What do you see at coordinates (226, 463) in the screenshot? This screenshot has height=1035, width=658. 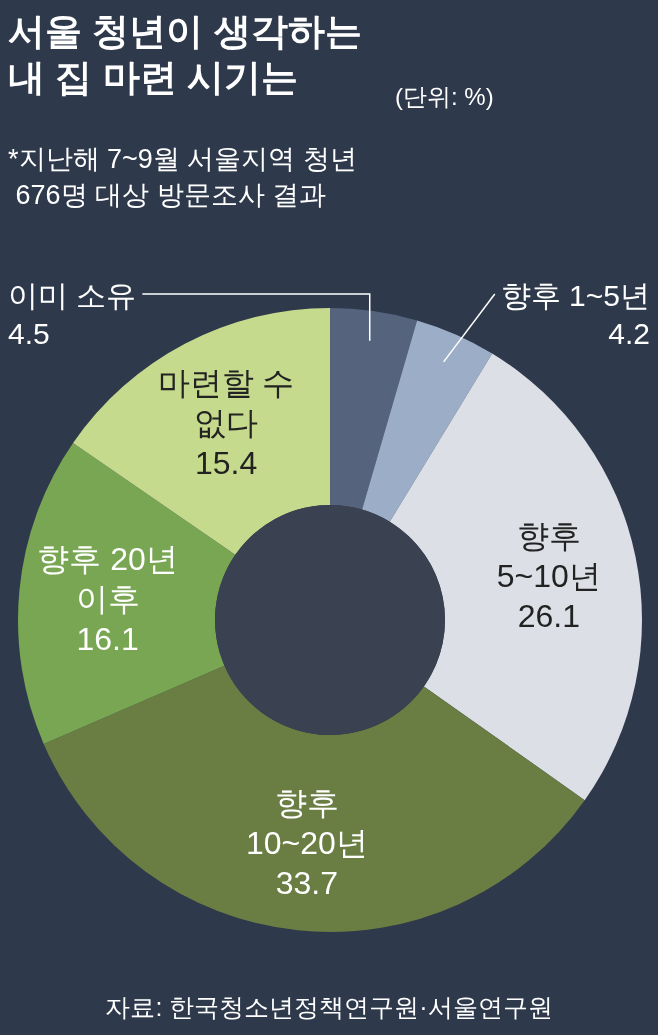 I see `data-label: 15.4` at bounding box center [226, 463].